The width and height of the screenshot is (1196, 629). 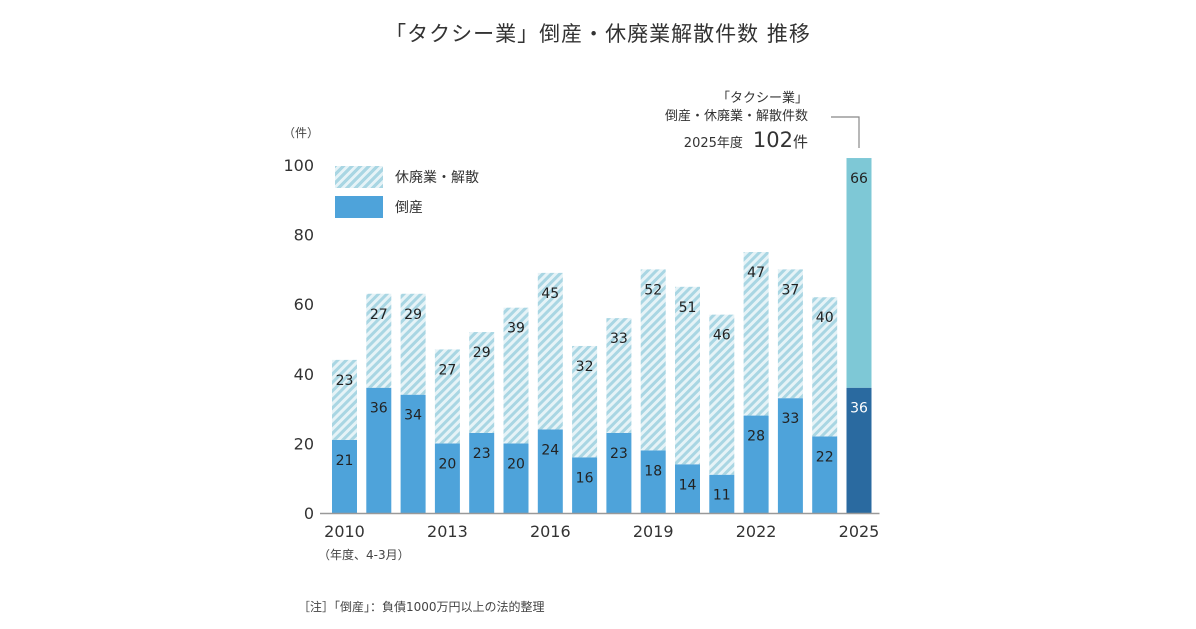 What do you see at coordinates (550, 294) in the screenshot?
I see `data-label-closure-2016: 45` at bounding box center [550, 294].